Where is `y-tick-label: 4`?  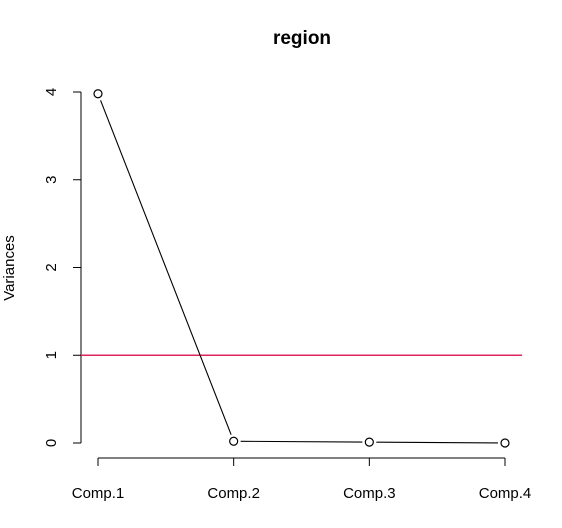
y-tick-label: 4 is located at coordinates (51, 92).